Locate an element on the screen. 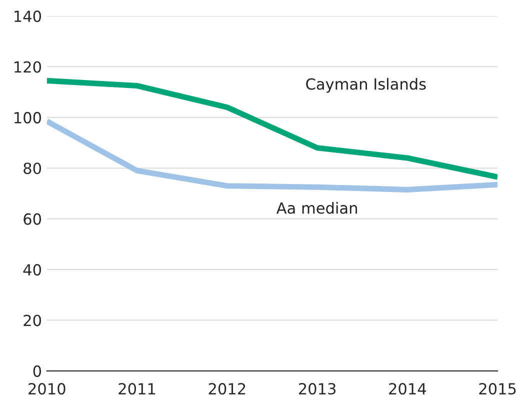 This screenshot has height=401, width=521. y-tick-label: 120 is located at coordinates (28, 67).